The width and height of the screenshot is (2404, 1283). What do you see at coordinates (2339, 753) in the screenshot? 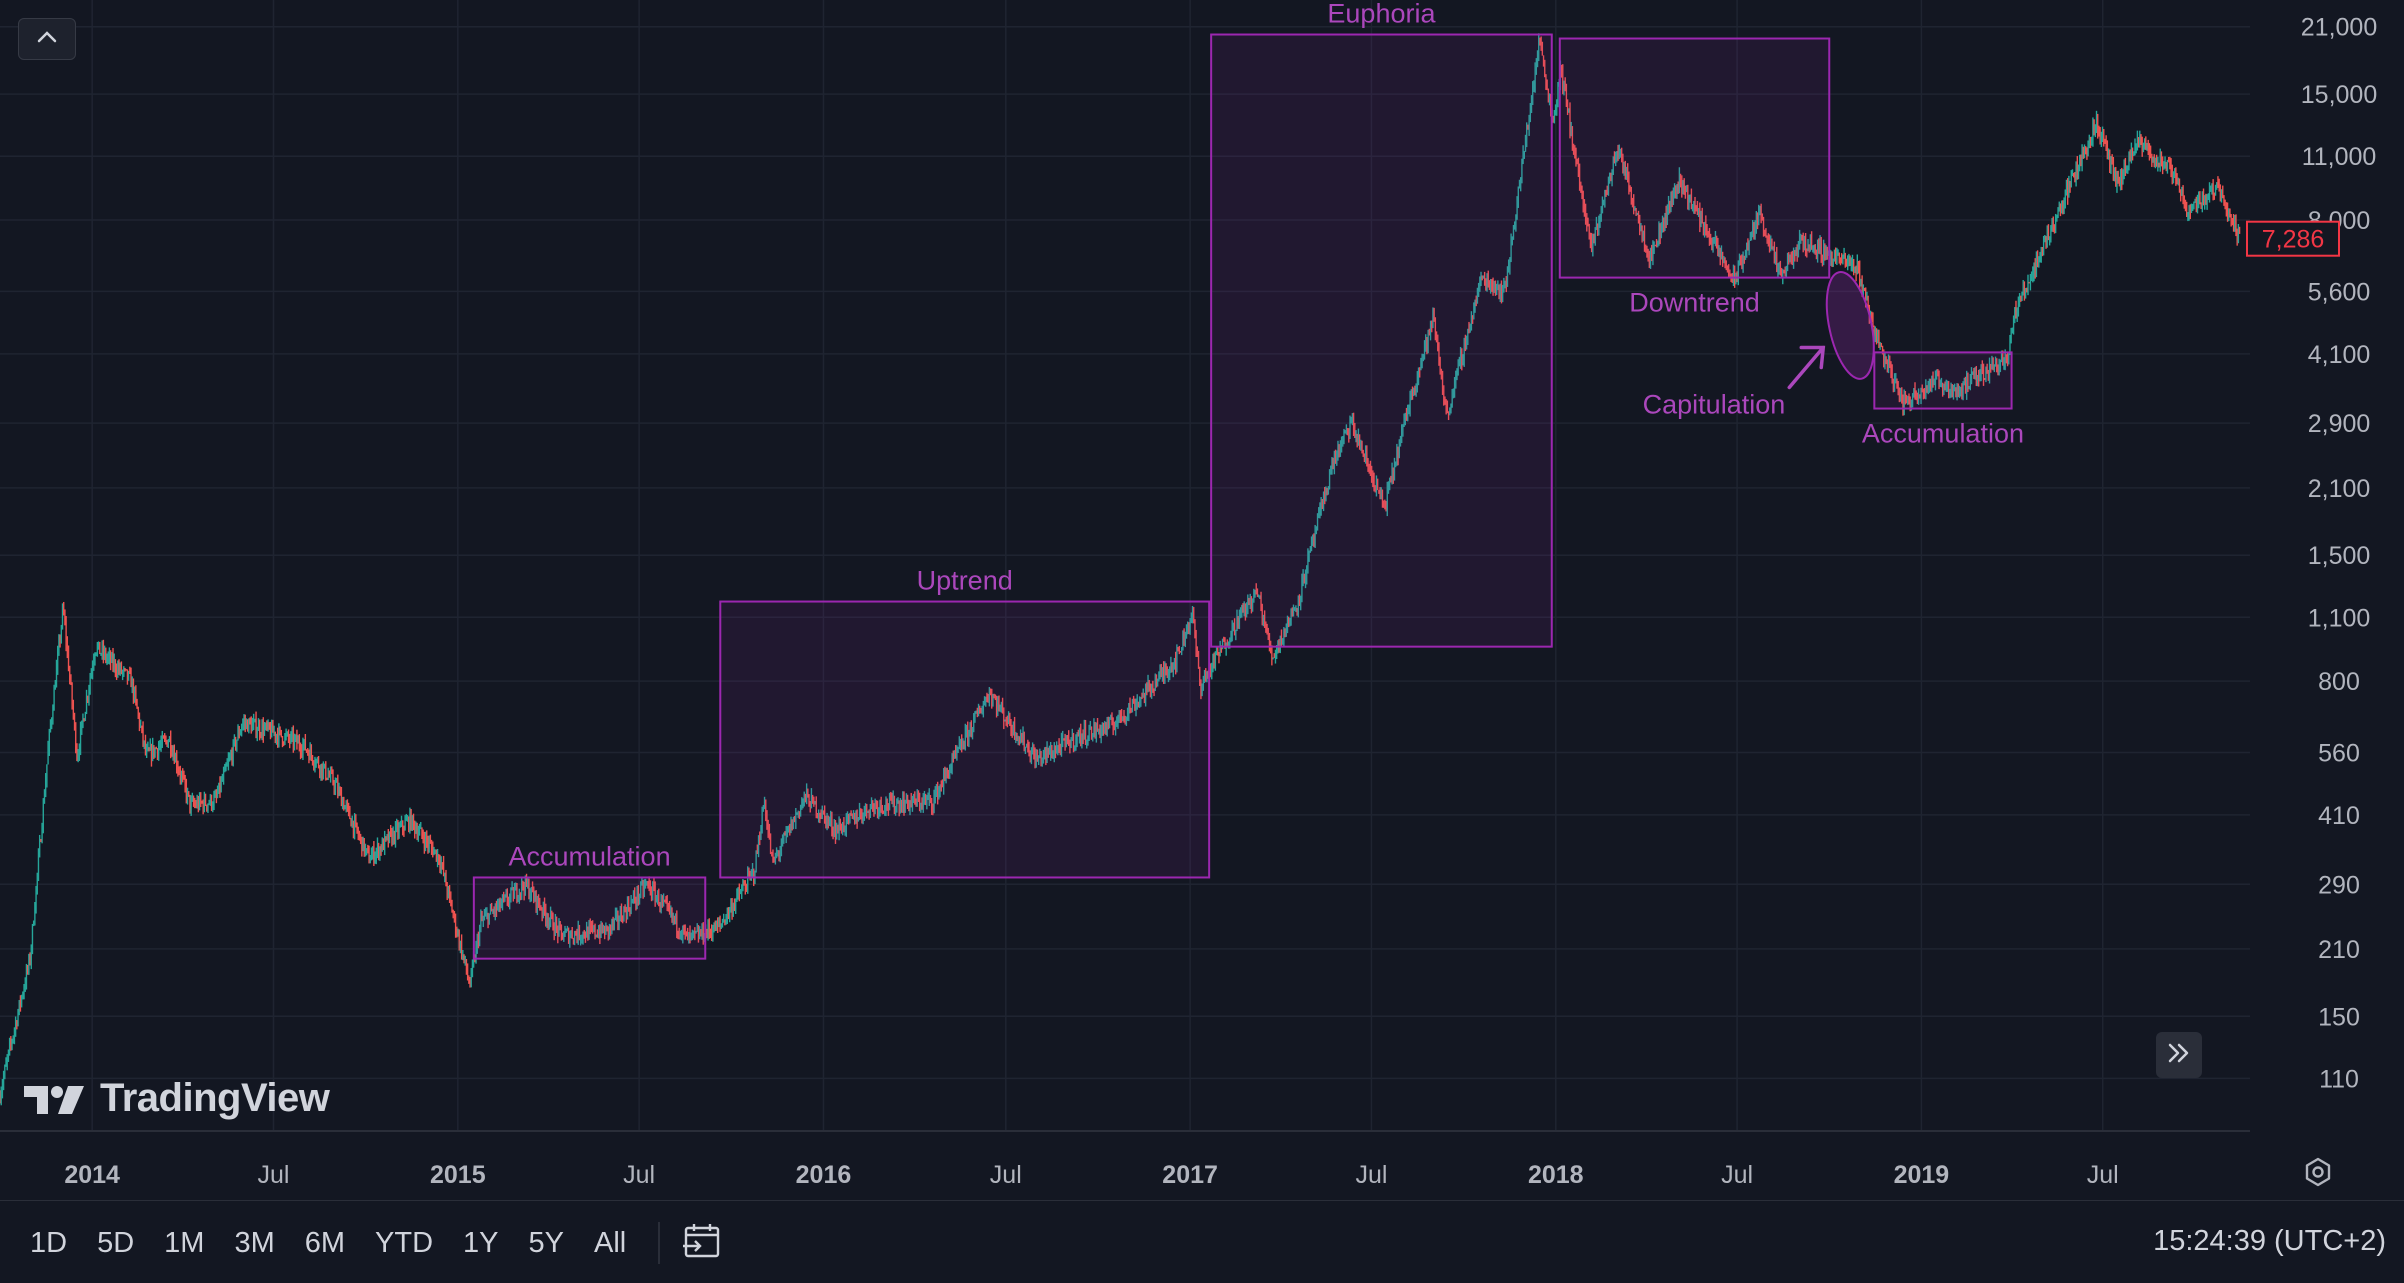
I see `y-tick-label: 560` at bounding box center [2339, 753].